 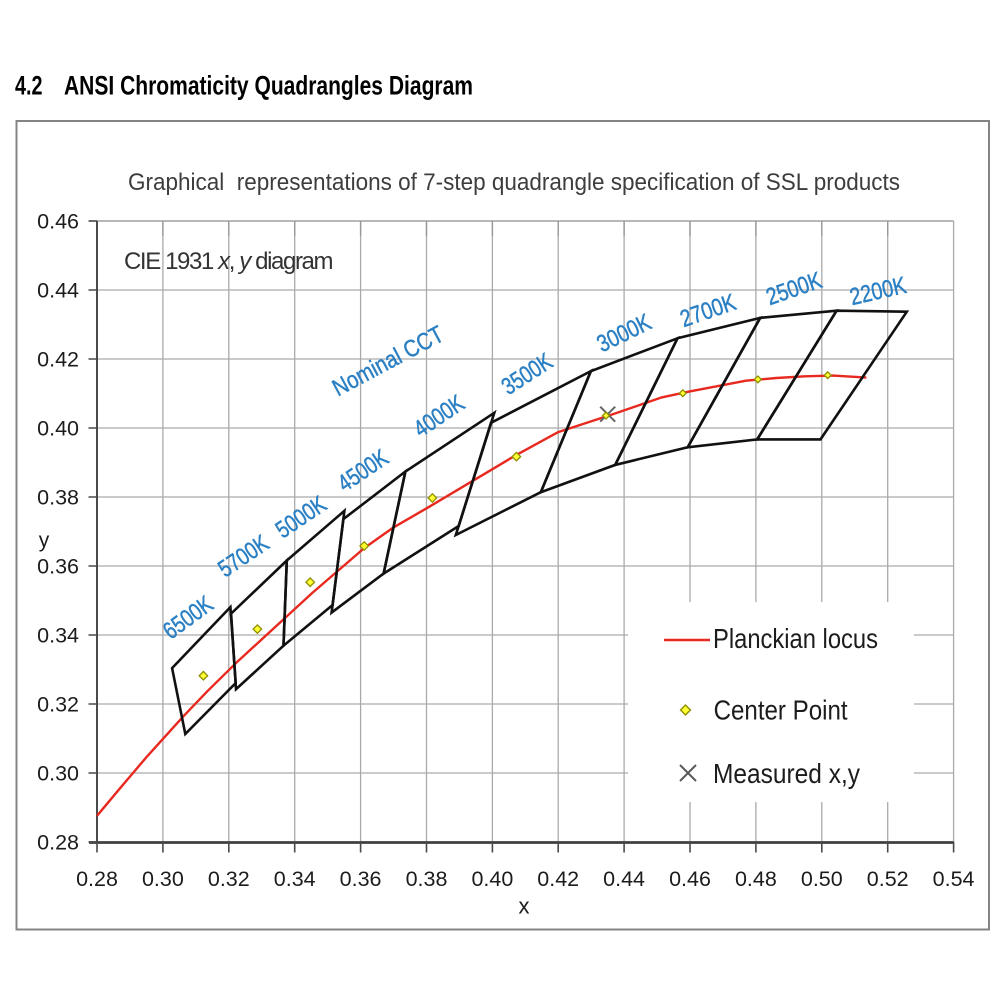 What do you see at coordinates (524, 906) in the screenshot?
I see `svg-text: x` at bounding box center [524, 906].